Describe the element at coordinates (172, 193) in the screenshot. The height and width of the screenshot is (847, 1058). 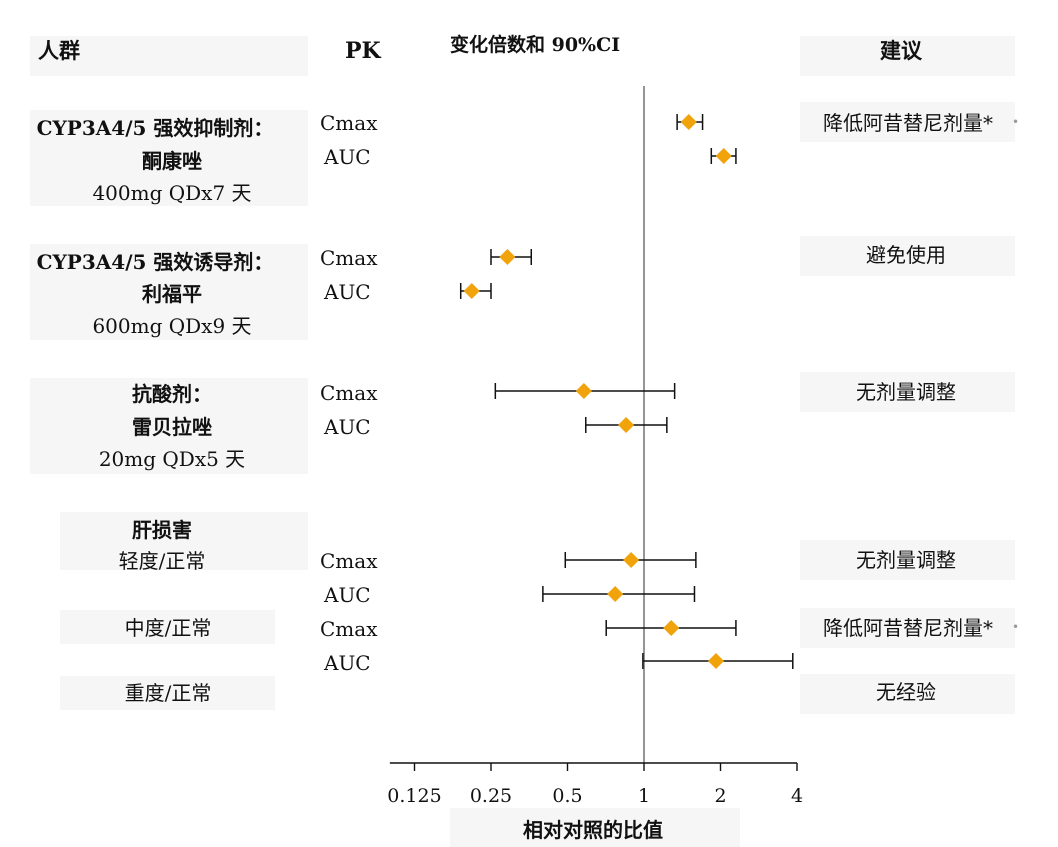
I see `group-1-line-3: 400mg QDx7 天` at that location.